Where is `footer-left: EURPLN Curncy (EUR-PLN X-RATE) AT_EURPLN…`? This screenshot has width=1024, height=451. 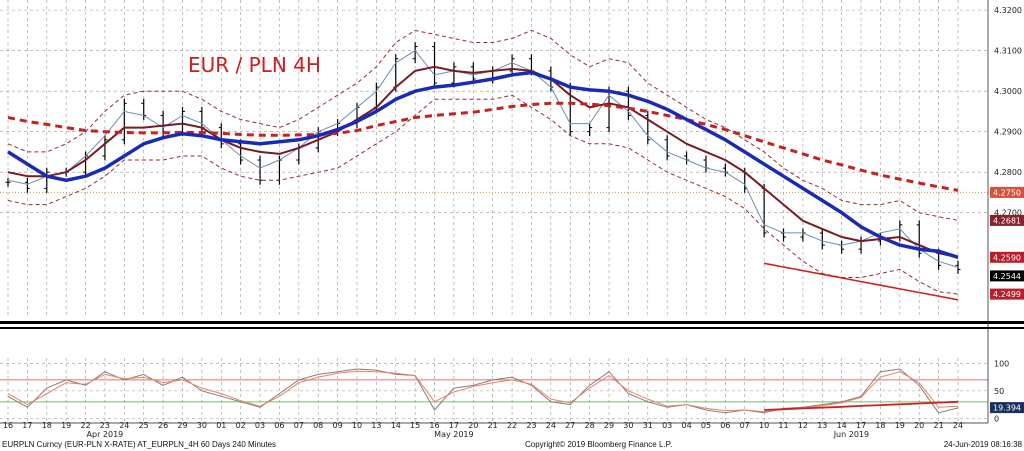 footer-left: EURPLN Curncy (EUR-PLN X-RATE) AT_EURPLN… is located at coordinates (139, 444).